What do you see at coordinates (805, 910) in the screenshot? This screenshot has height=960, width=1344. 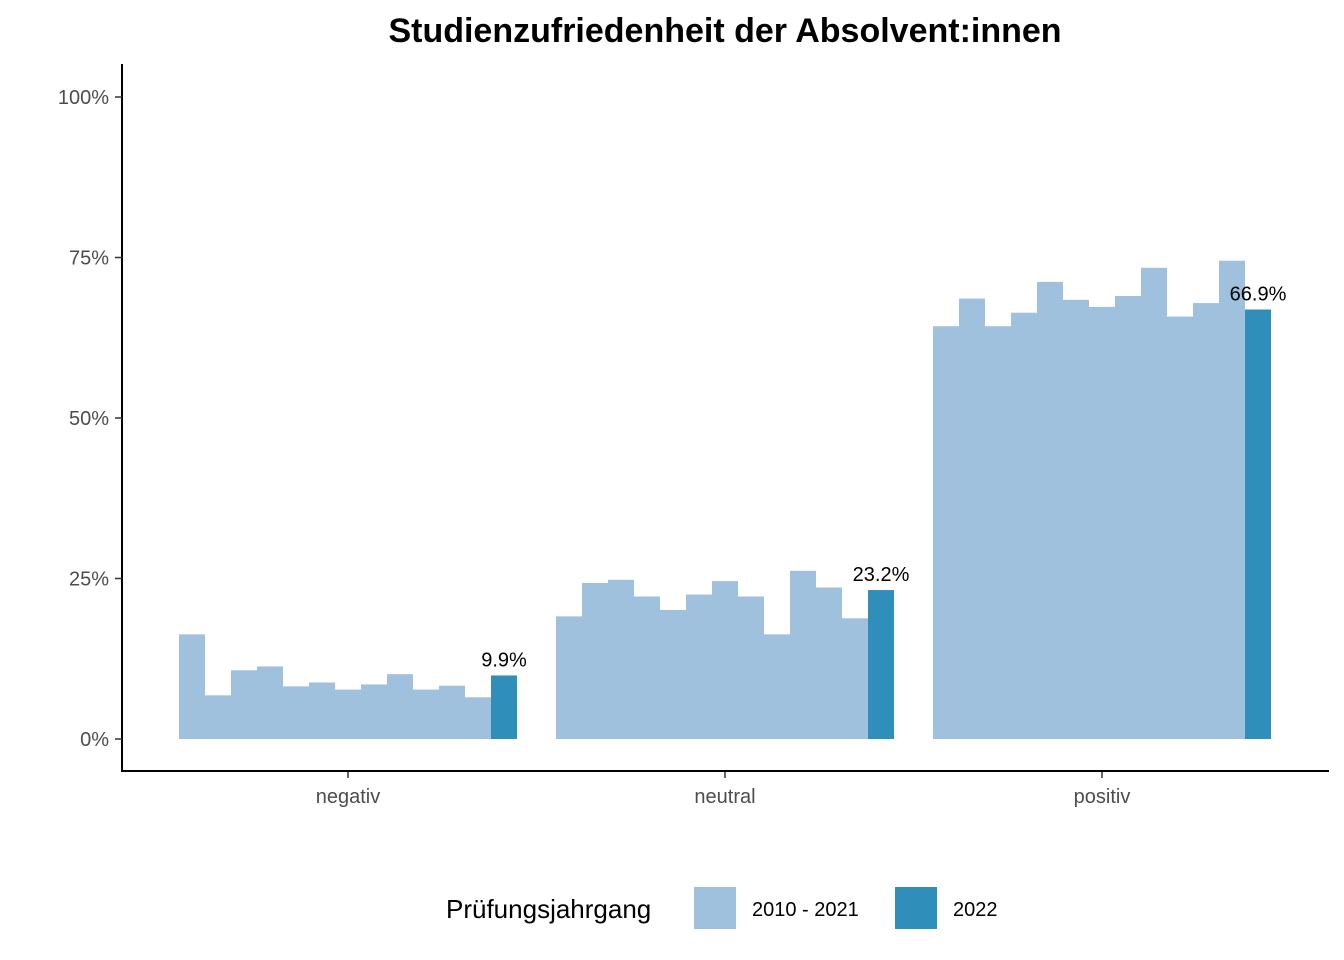 I see `legend-label: 2010 - 2021` at bounding box center [805, 910].